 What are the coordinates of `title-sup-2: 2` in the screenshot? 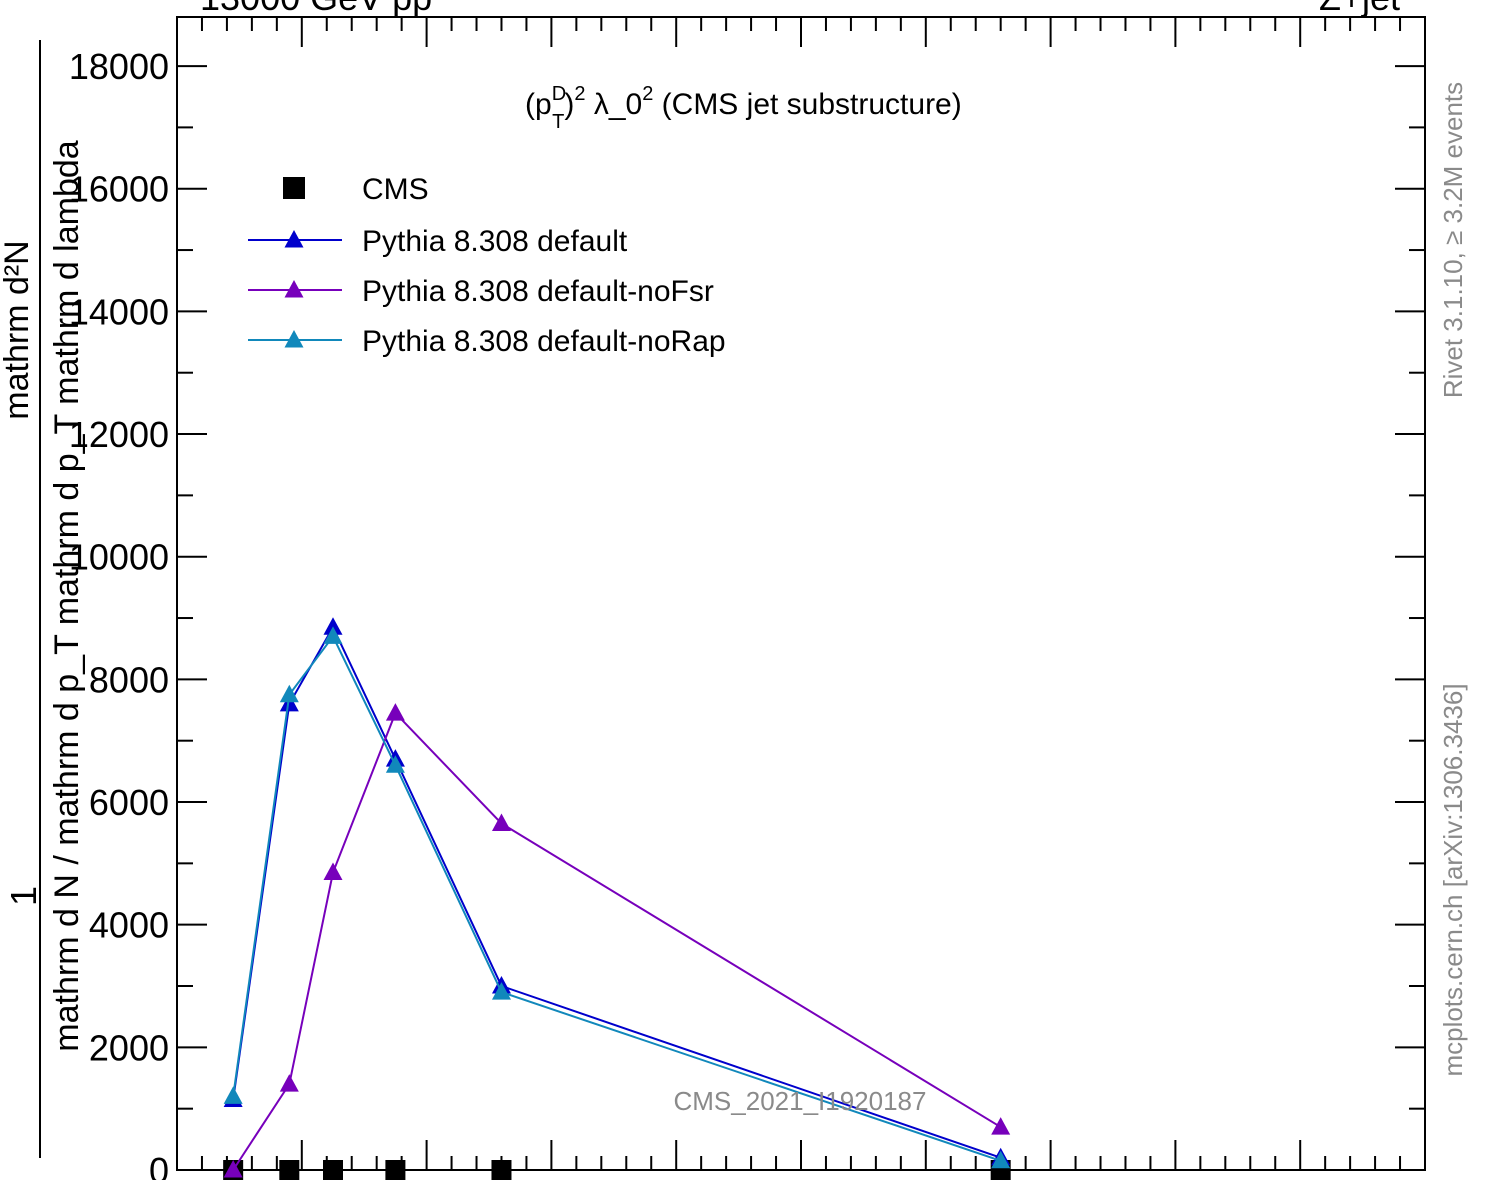 It's located at (579, 94).